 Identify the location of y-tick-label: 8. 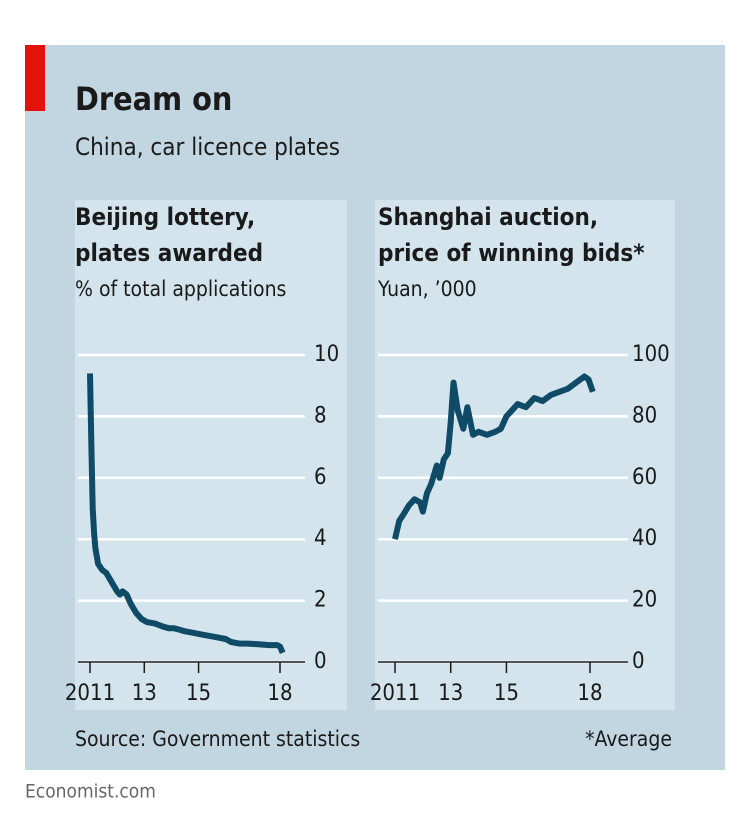
(320, 415).